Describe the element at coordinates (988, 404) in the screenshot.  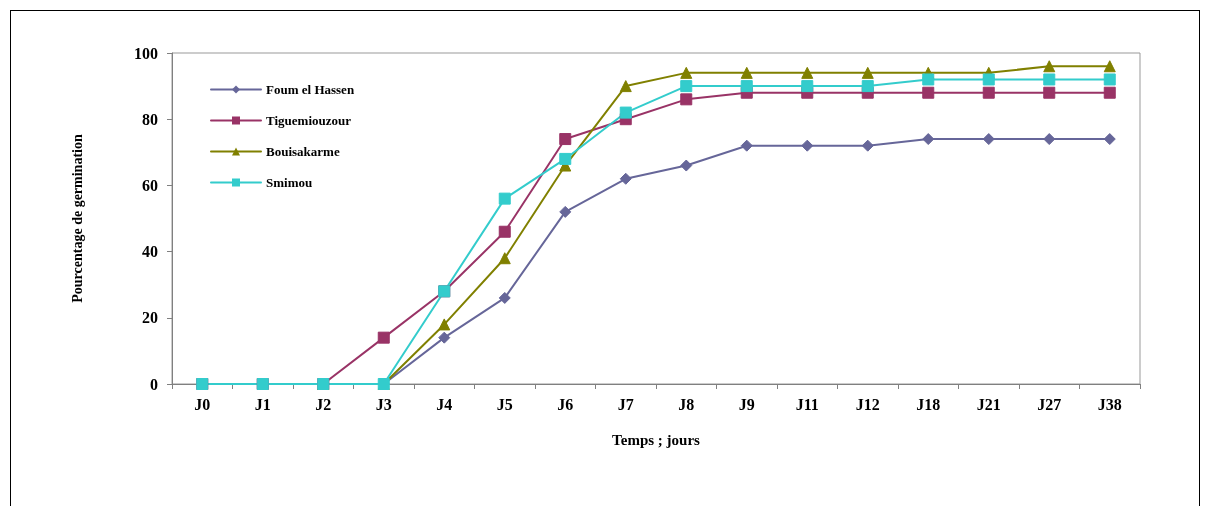
I see `x-tick-label: J21` at that location.